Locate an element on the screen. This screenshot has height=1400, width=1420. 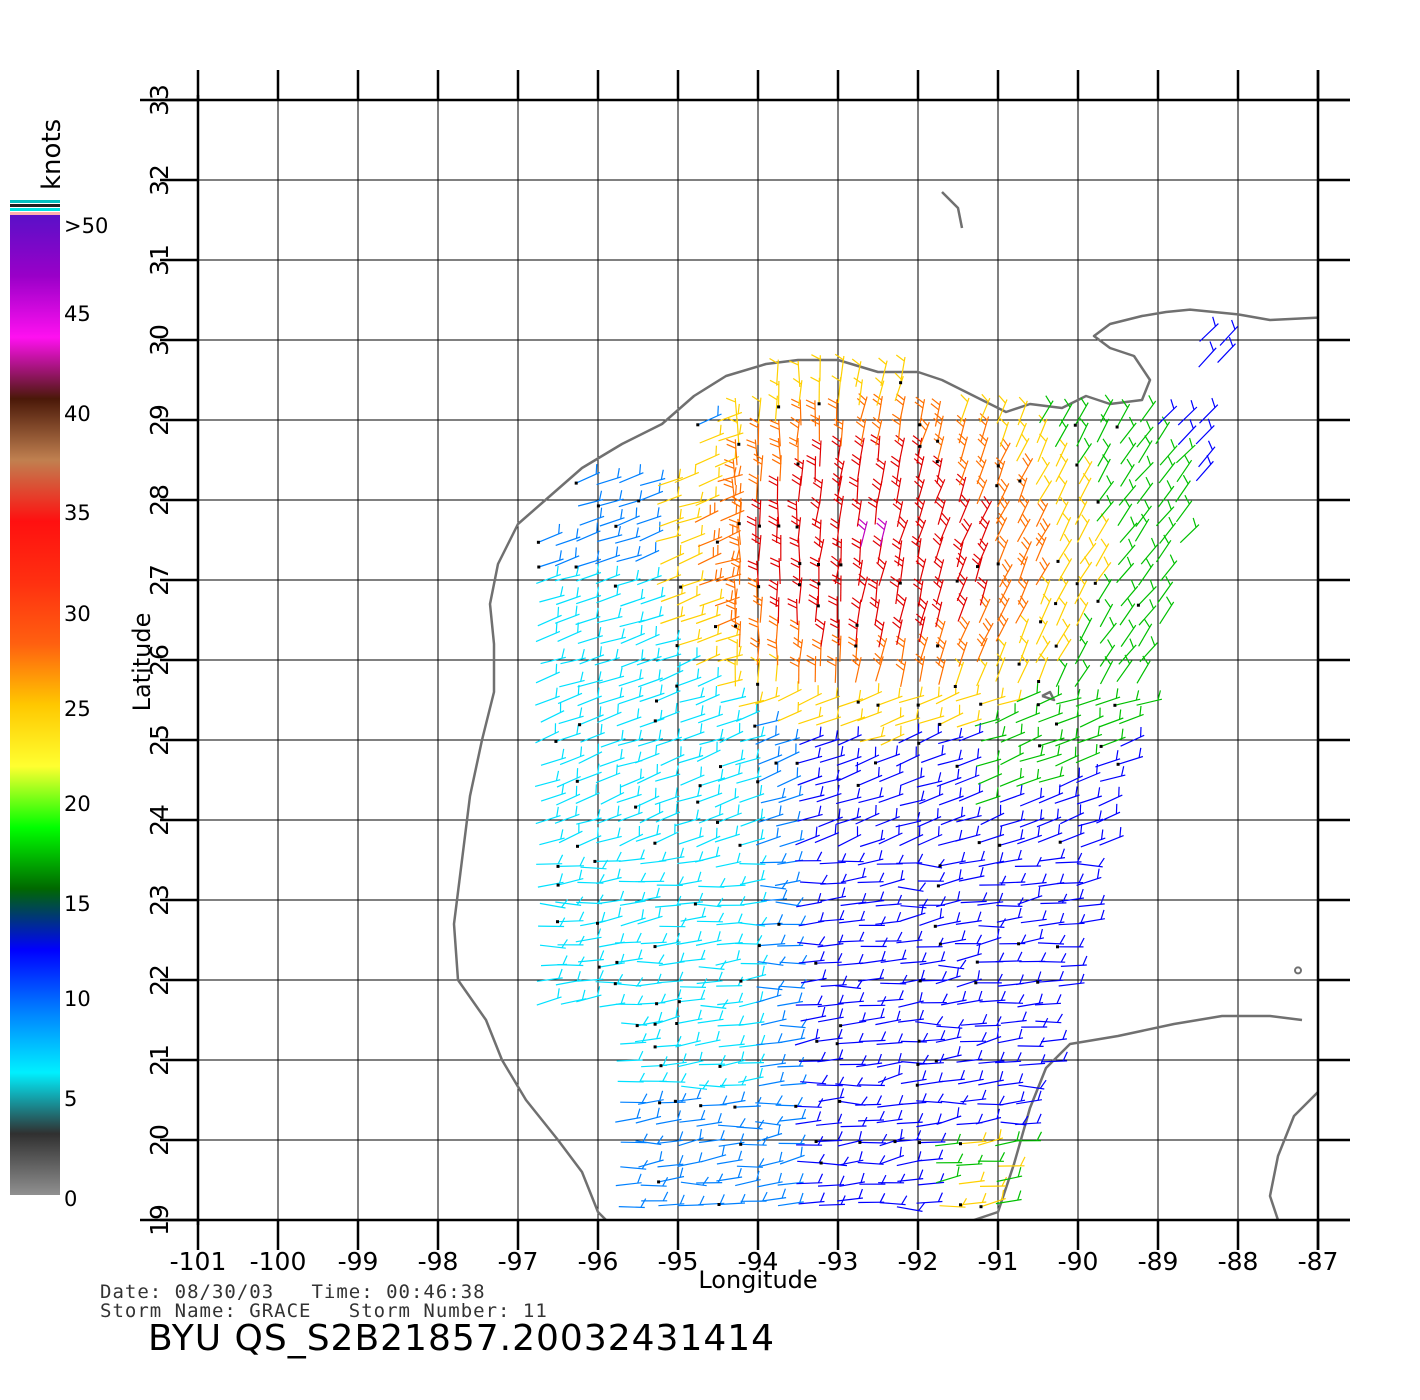
y-tick-label: 33 is located at coordinates (159, 100).